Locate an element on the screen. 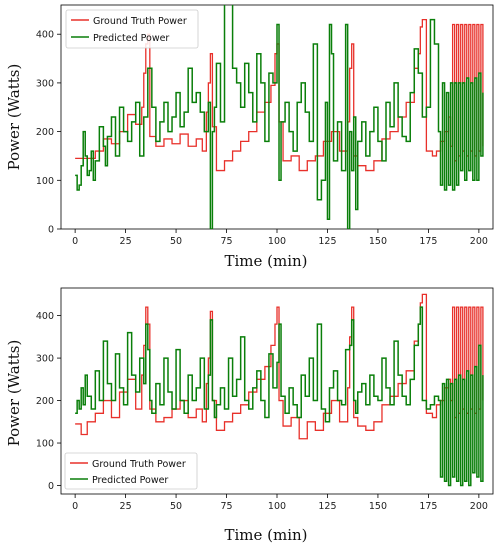 This screenshot has height=550, width=499. x-axis-label-top: Time (min) is located at coordinates (265, 261).